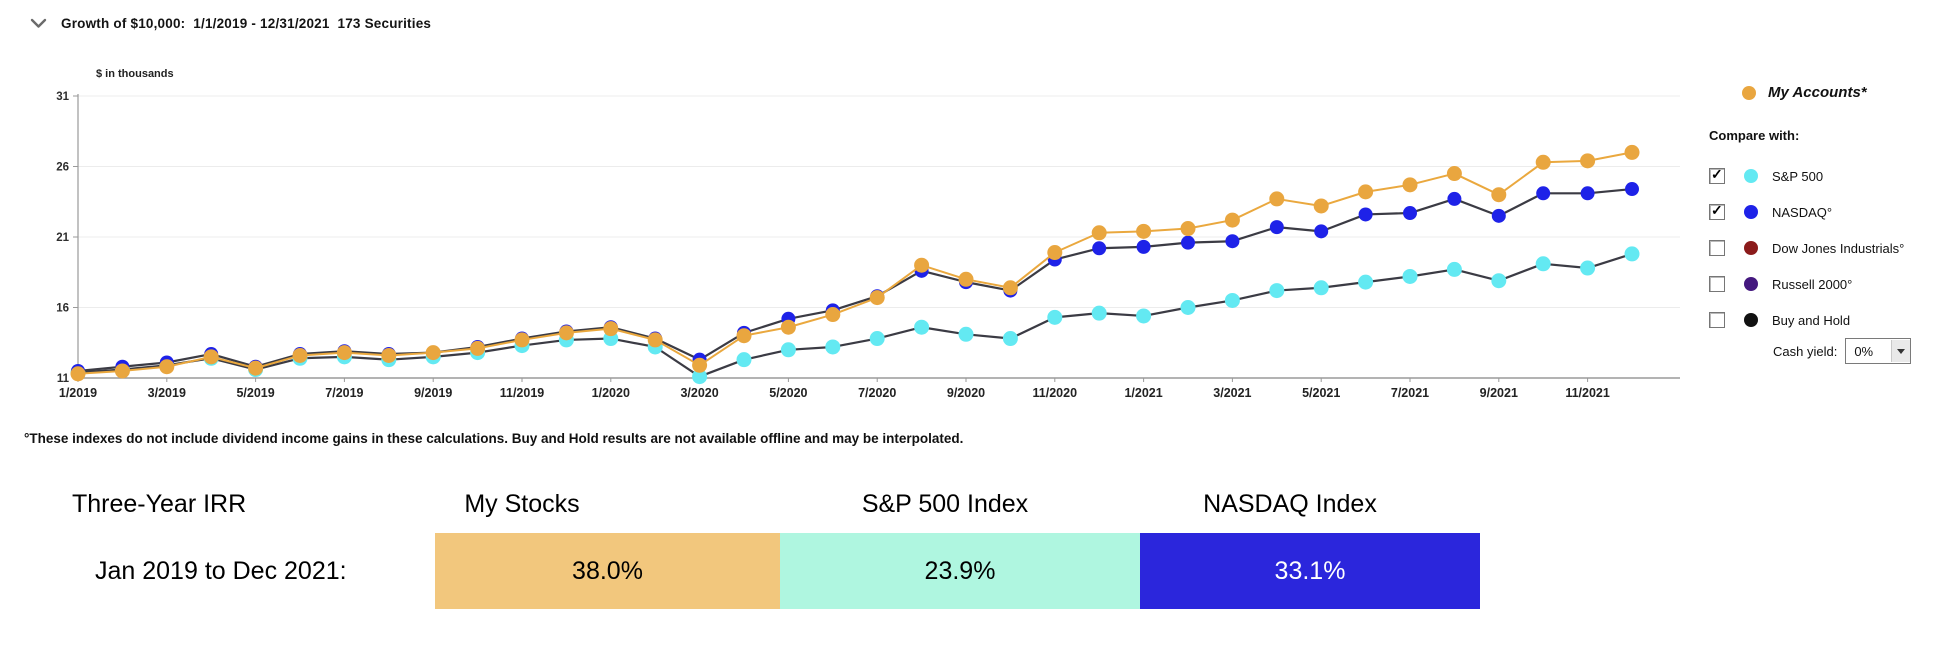 This screenshot has height=646, width=1958. What do you see at coordinates (1805, 351) in the screenshot?
I see `cash-yield-label: Cash yield:` at bounding box center [1805, 351].